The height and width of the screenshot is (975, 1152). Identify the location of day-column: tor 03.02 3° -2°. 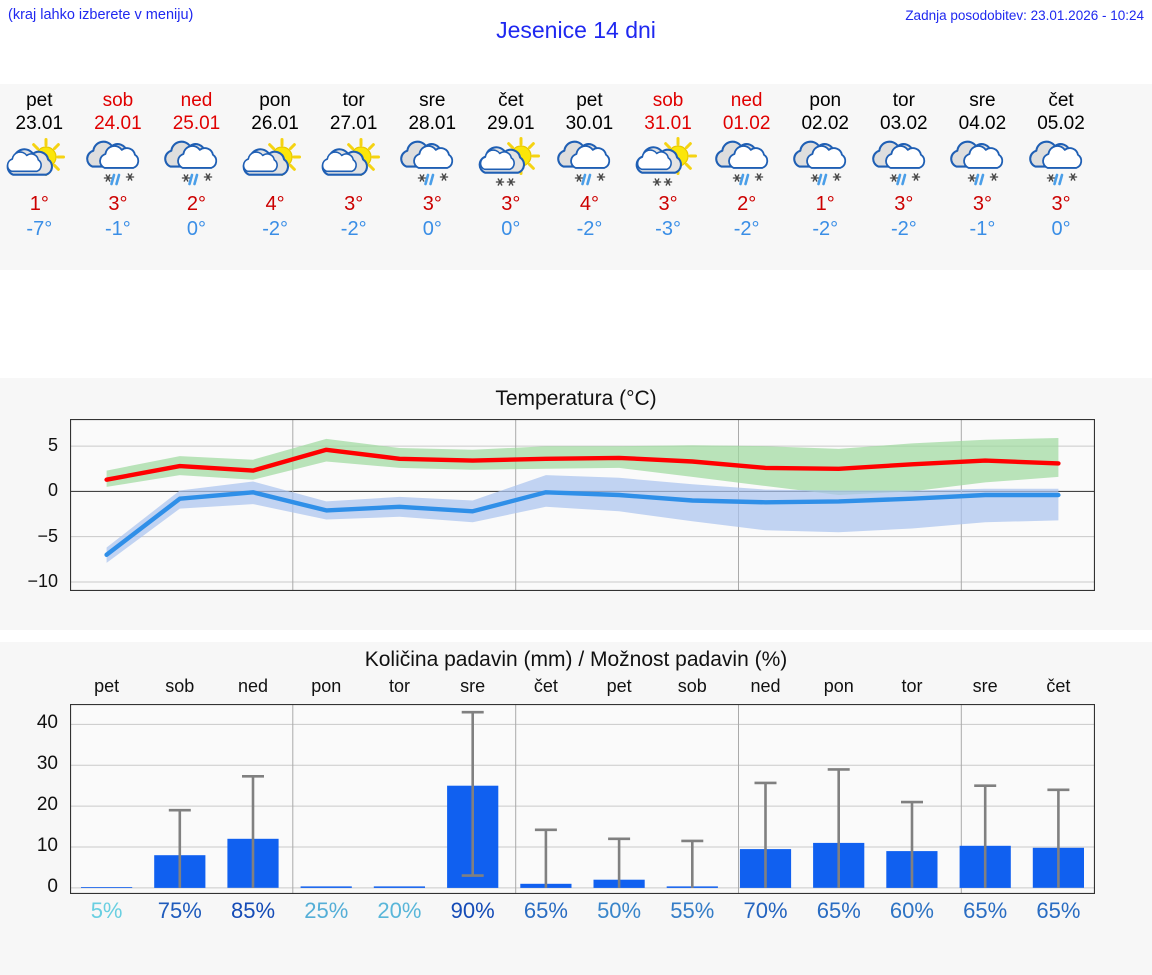
(904, 177).